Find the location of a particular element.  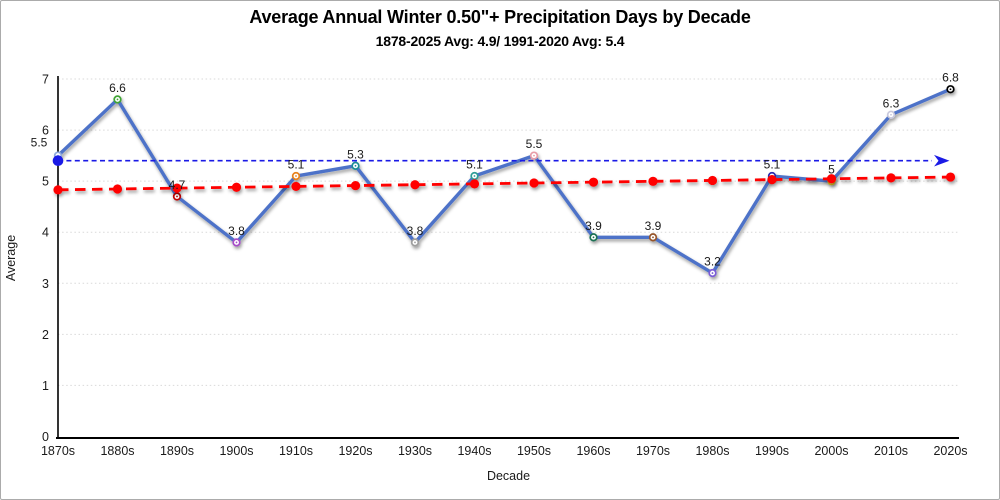

y-axis-title: Average is located at coordinates (11, 258).